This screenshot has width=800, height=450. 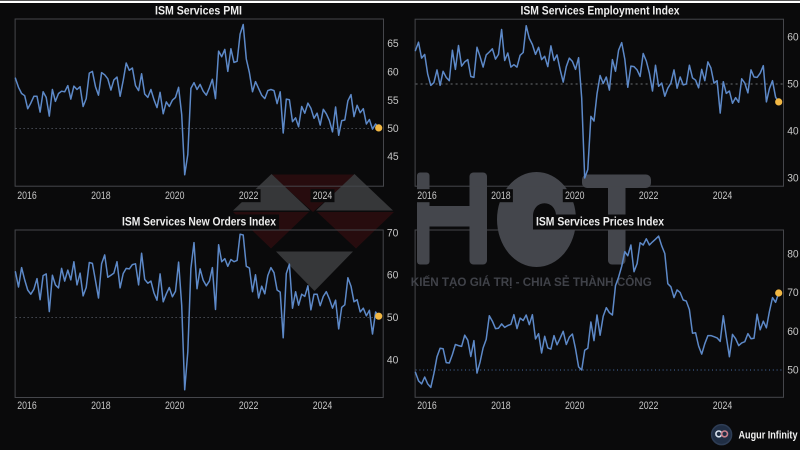 I want to click on svg-text: 65, so click(x=393, y=44).